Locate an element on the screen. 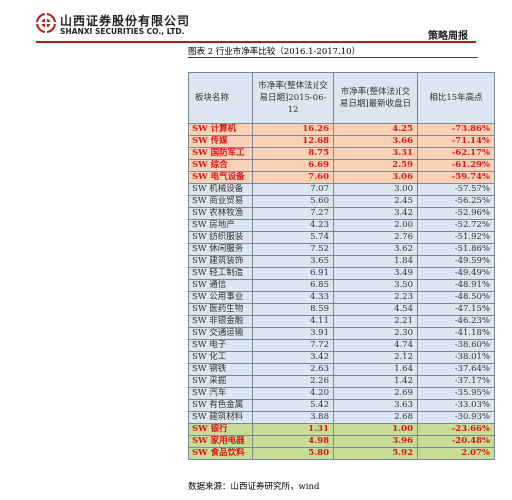 Image resolution: width=512 pixels, height=500 pixels. sector-name-cell: SW 钢铁 is located at coordinates (220, 369).